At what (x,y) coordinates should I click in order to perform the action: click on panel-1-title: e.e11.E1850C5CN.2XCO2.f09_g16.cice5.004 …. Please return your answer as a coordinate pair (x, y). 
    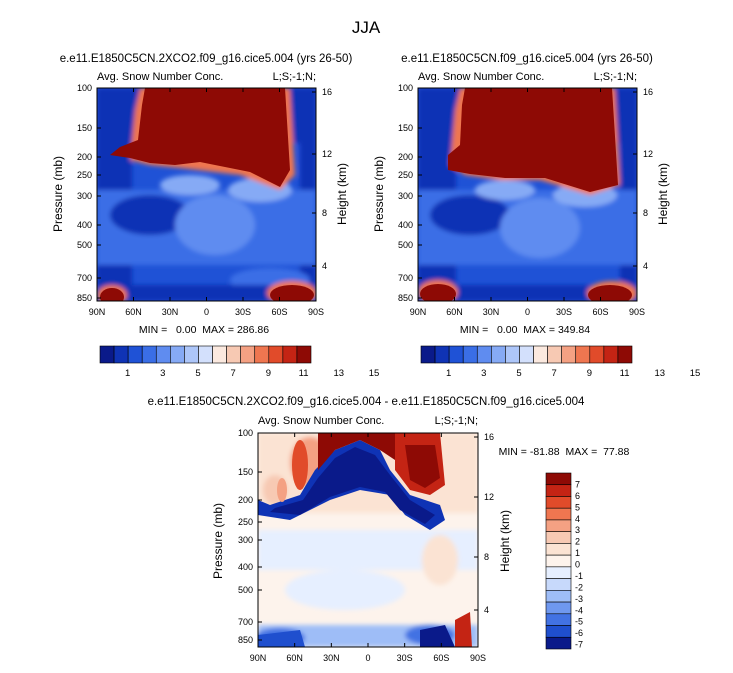
    Looking at the image, I should click on (206, 59).